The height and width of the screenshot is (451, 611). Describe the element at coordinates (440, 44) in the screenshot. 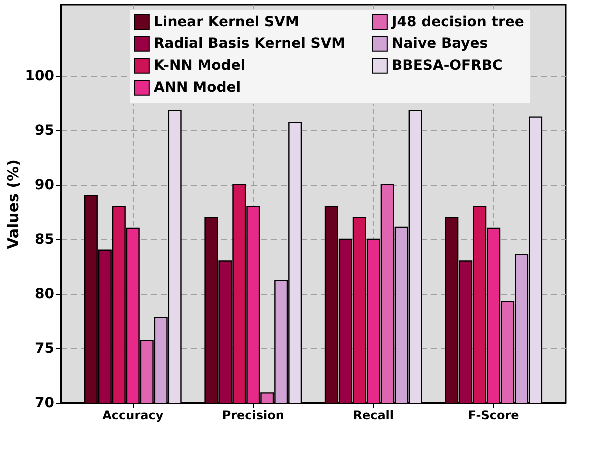

I see `legend-label: Naive Bayes` at that location.